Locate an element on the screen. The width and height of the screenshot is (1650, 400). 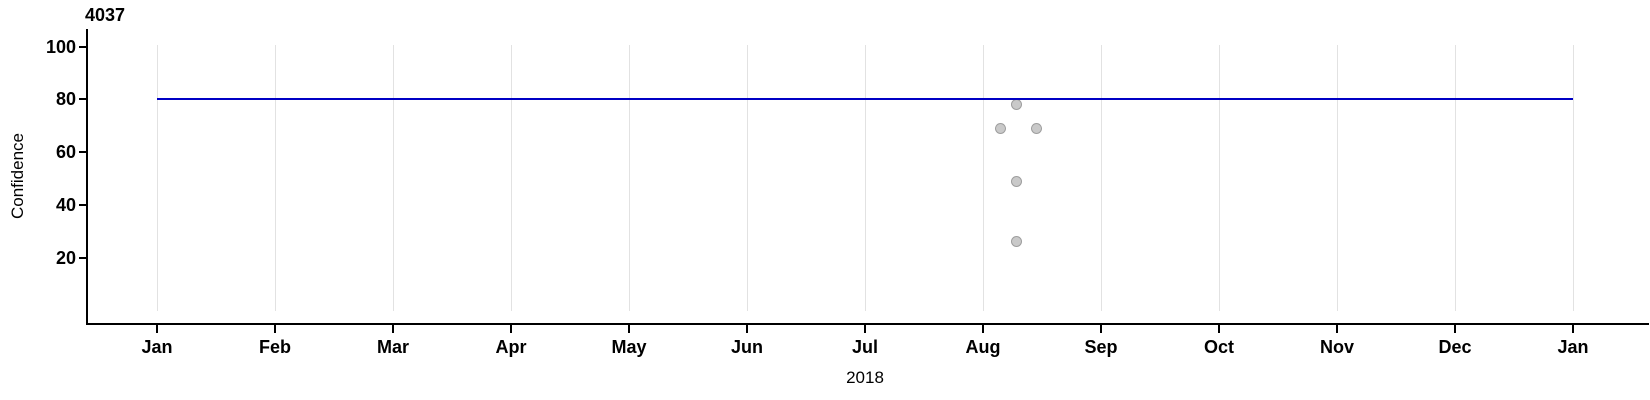
x-tick-label: Dec is located at coordinates (1455, 347).